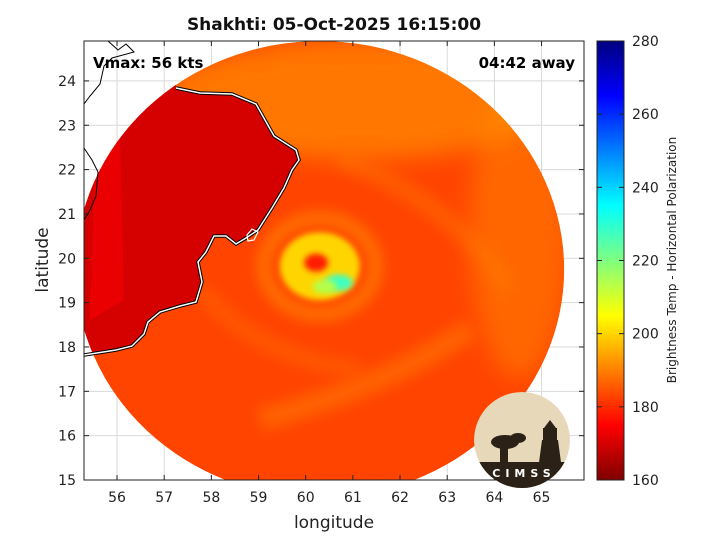  What do you see at coordinates (645, 42) in the screenshot?
I see `colorbar-tick-label: 280` at bounding box center [645, 42].